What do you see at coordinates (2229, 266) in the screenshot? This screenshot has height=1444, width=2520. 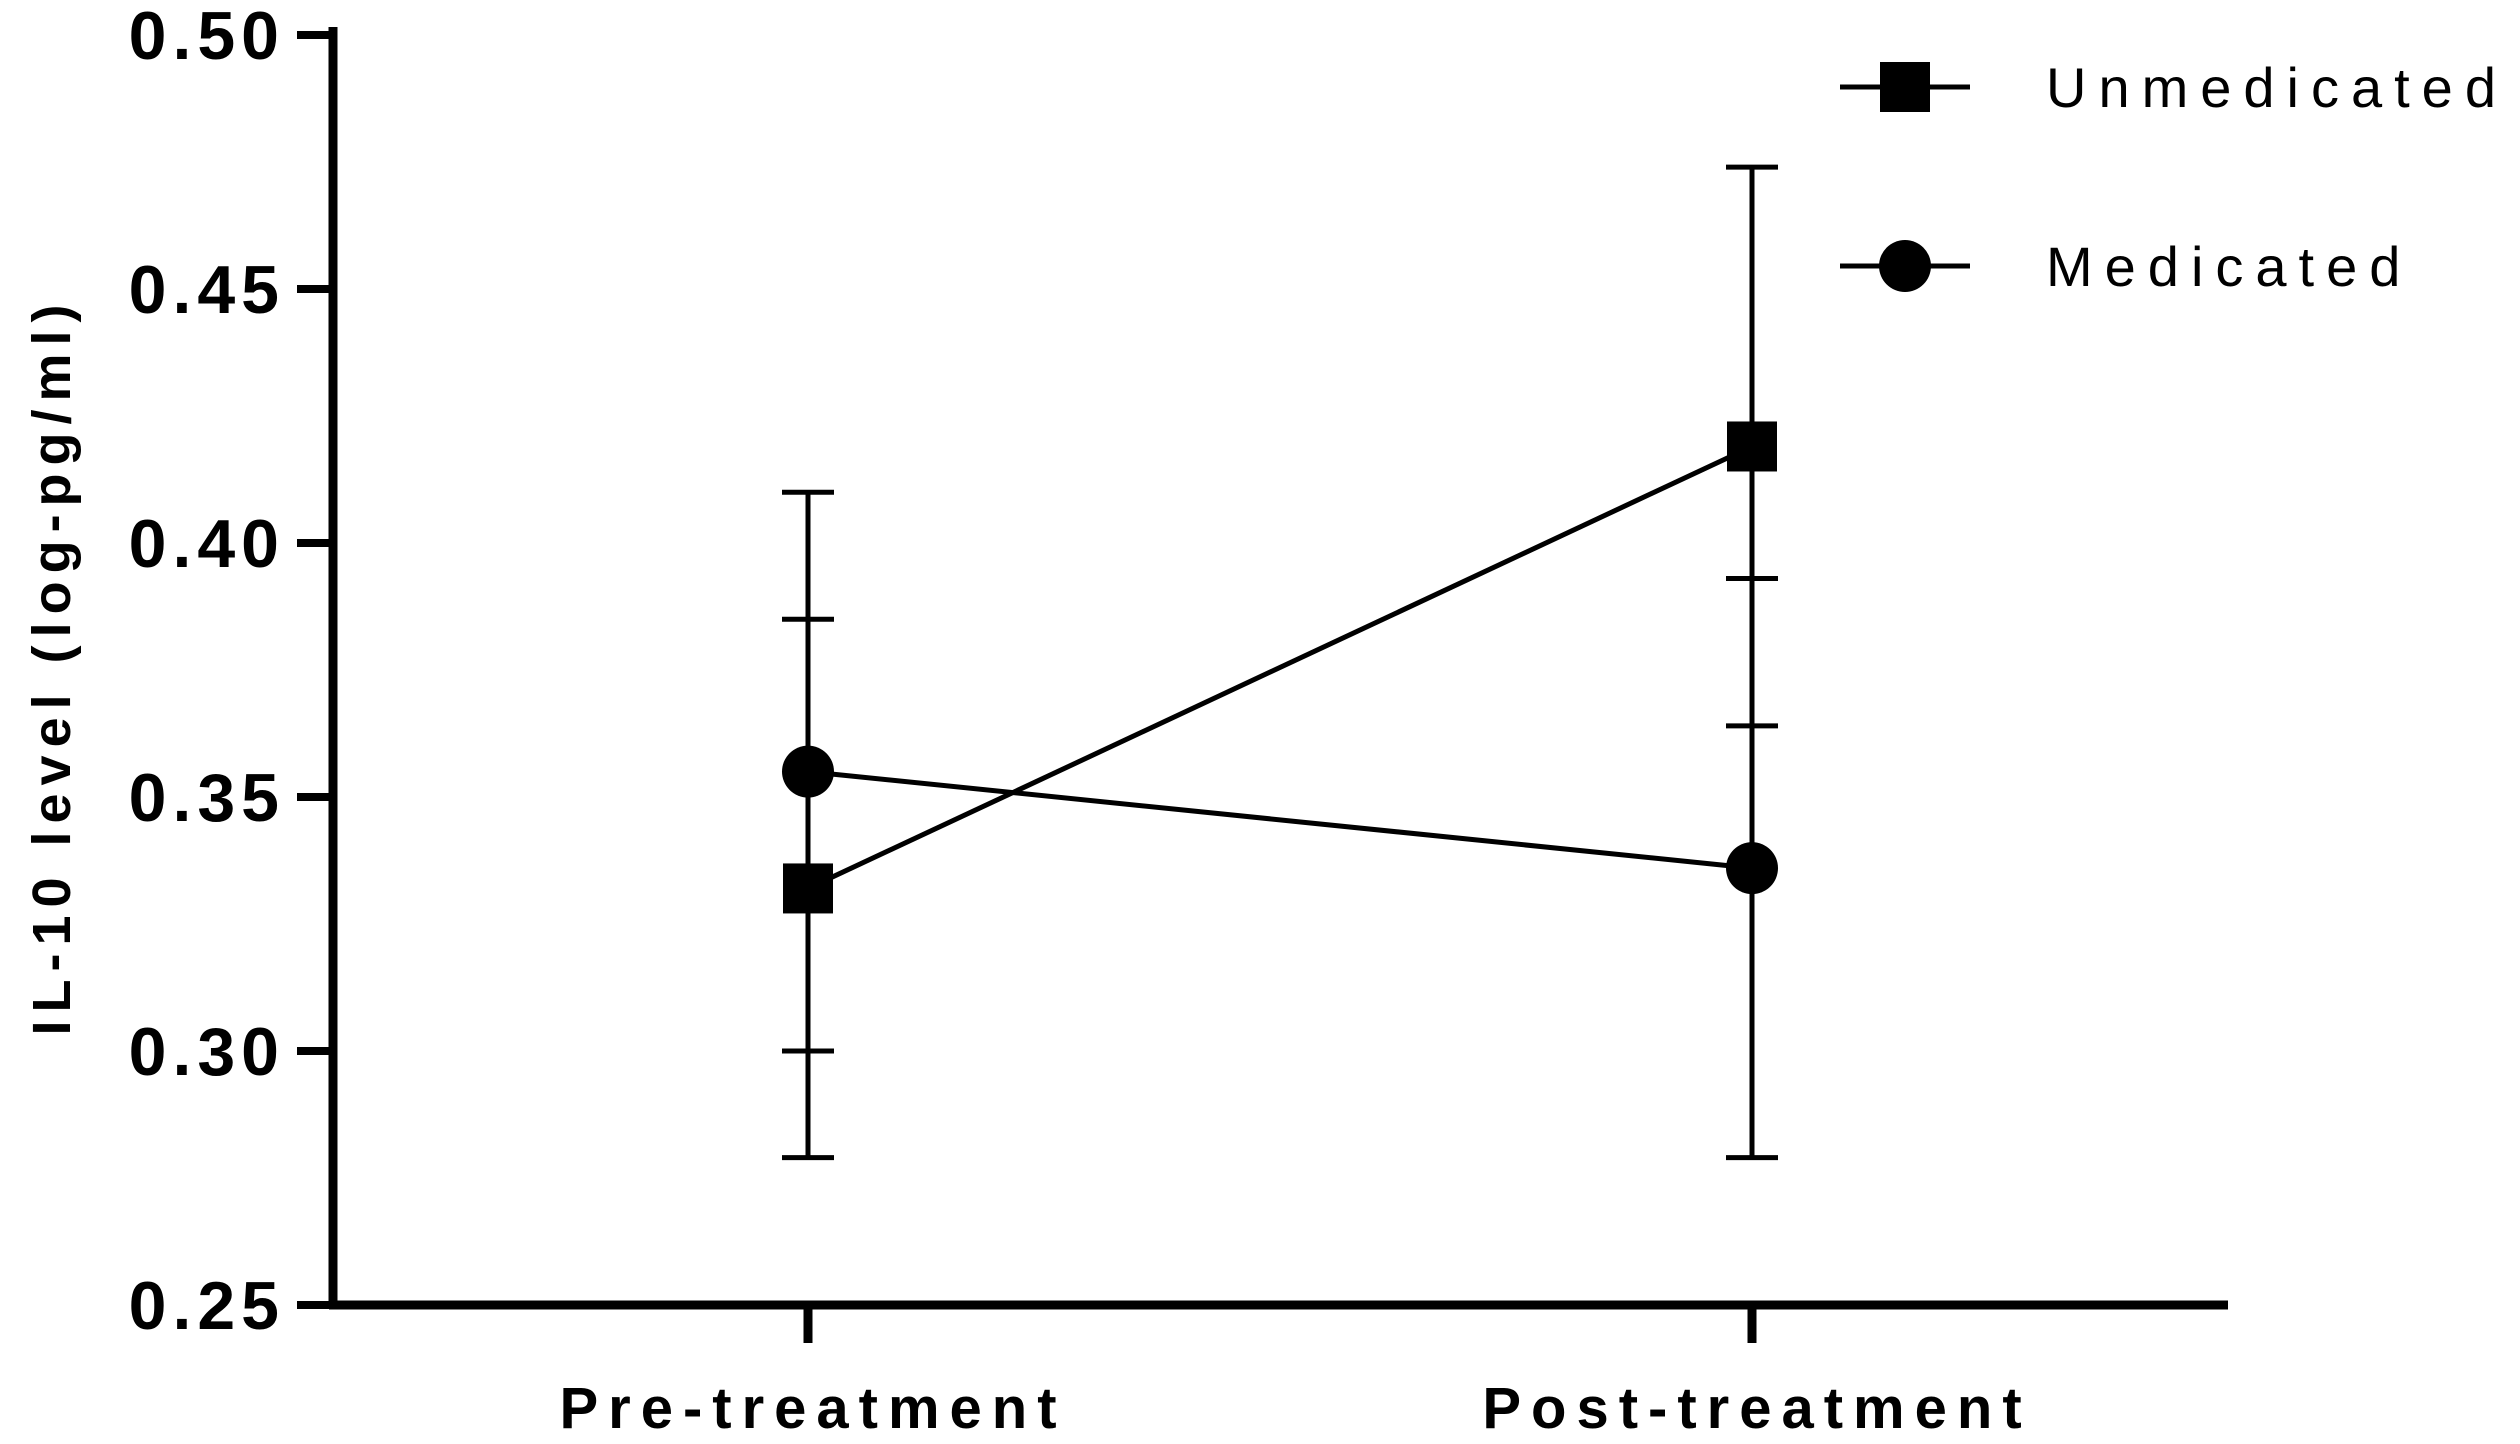 I see `legend-label: Medicated` at bounding box center [2229, 266].